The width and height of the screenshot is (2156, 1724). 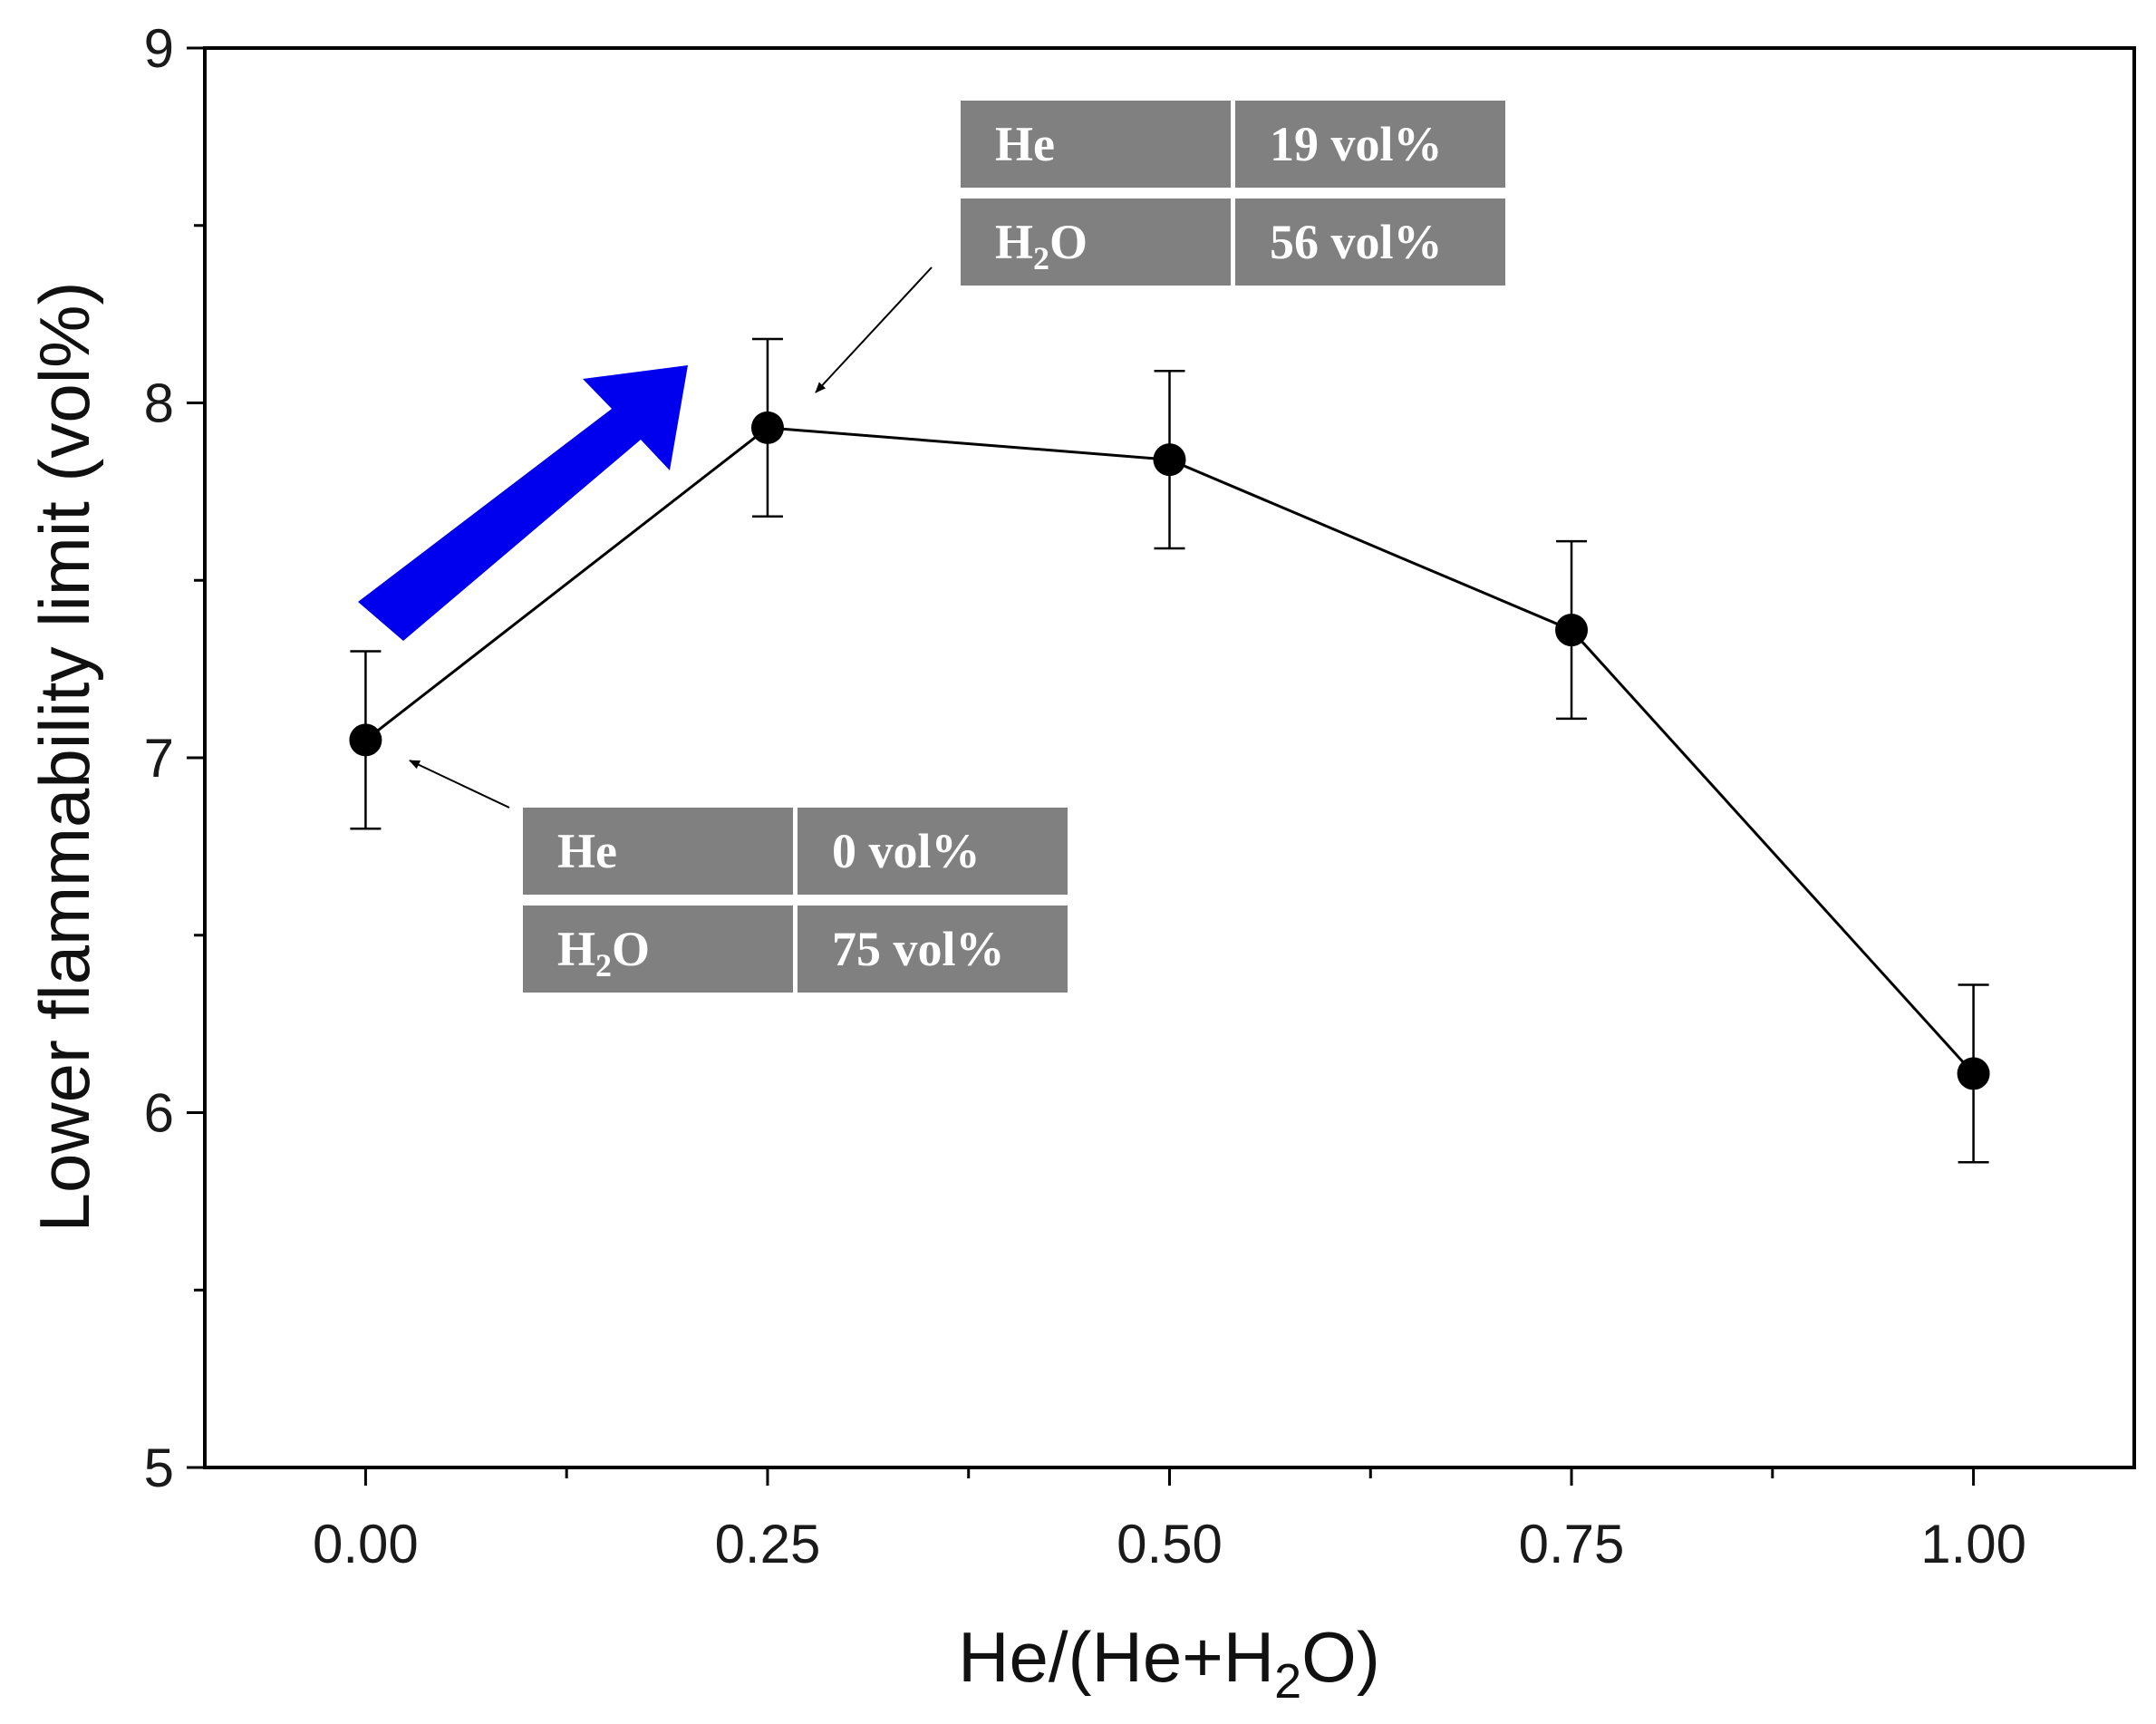 What do you see at coordinates (768, 1544) in the screenshot?
I see `x-tick-label: 0.25` at bounding box center [768, 1544].